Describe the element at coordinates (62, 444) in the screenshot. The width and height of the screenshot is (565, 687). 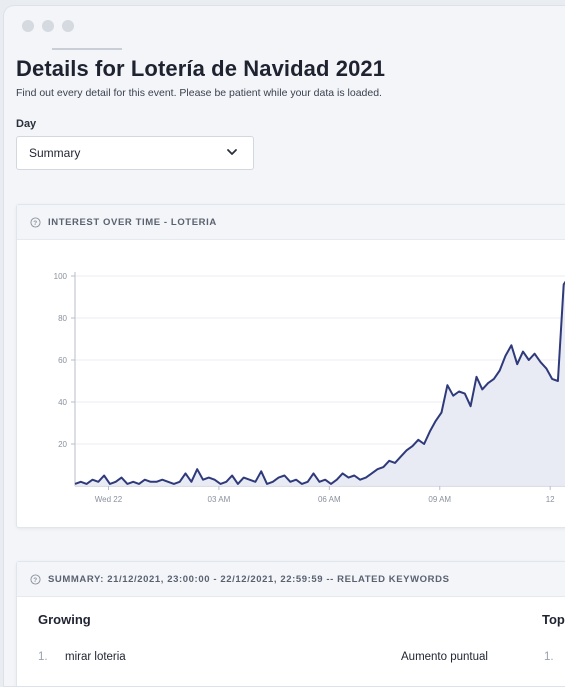
I see `y-tick-label: 20` at that location.